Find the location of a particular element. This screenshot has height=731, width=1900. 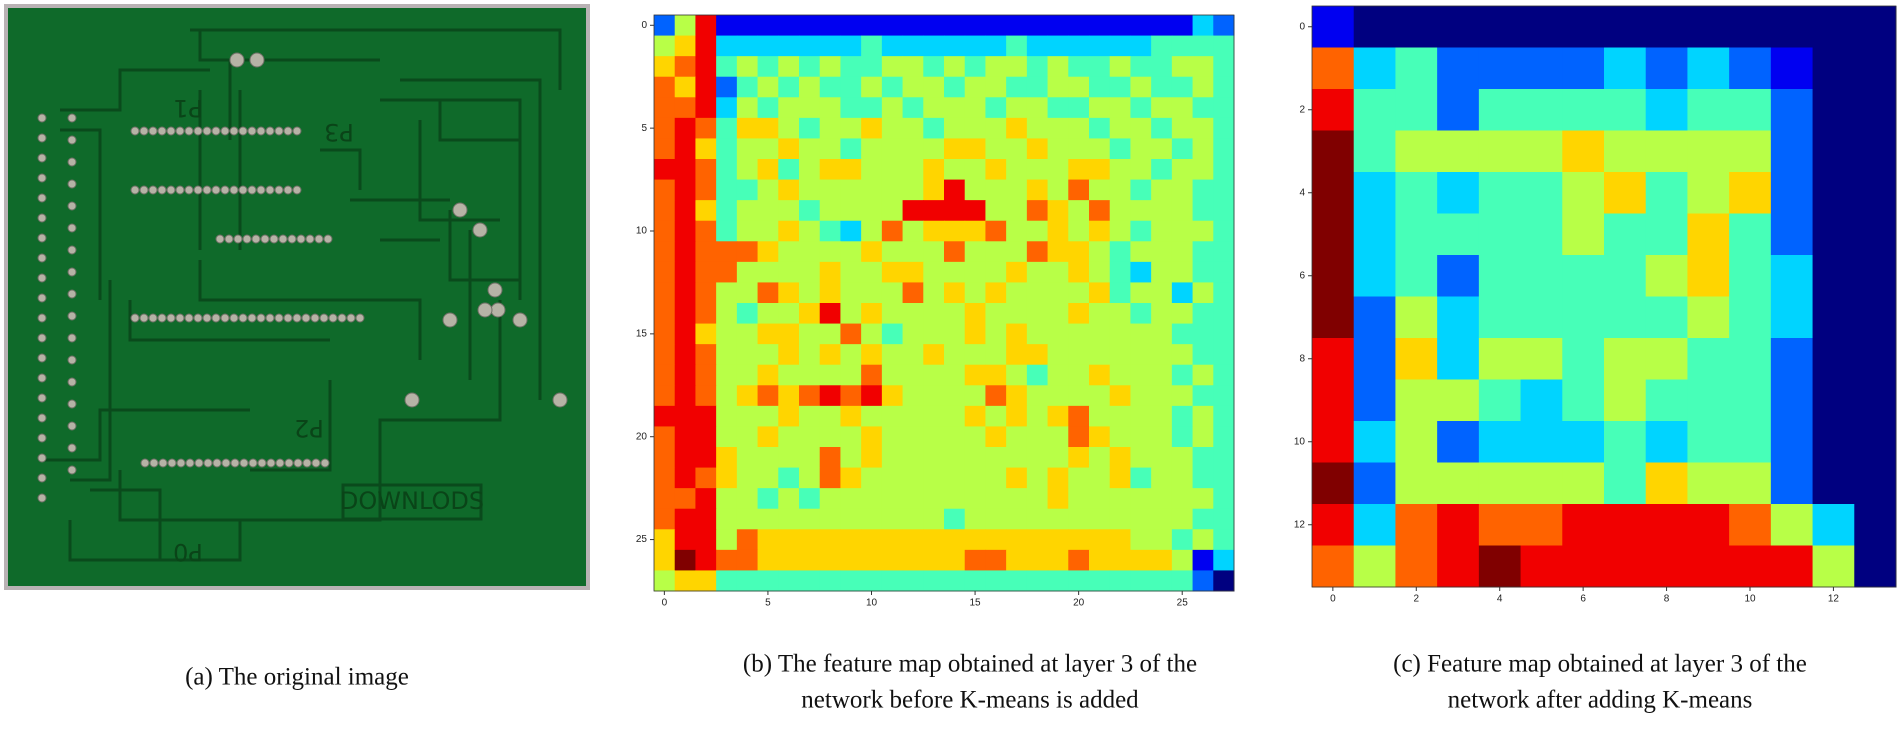

x-tick-label: 2 is located at coordinates (1417, 599).